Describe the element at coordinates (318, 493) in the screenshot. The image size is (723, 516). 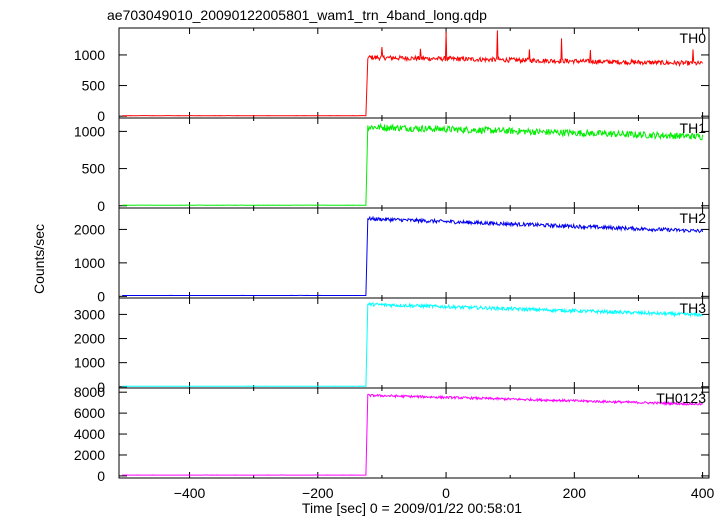
I see `x-tick-label: −200` at that location.